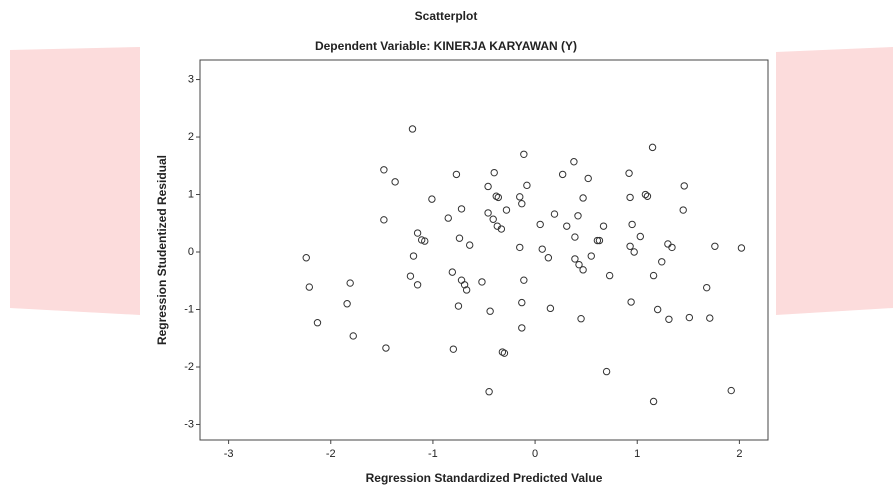 The height and width of the screenshot is (496, 893). What do you see at coordinates (446, 16) in the screenshot?
I see `chart-title: Scatterplot` at bounding box center [446, 16].